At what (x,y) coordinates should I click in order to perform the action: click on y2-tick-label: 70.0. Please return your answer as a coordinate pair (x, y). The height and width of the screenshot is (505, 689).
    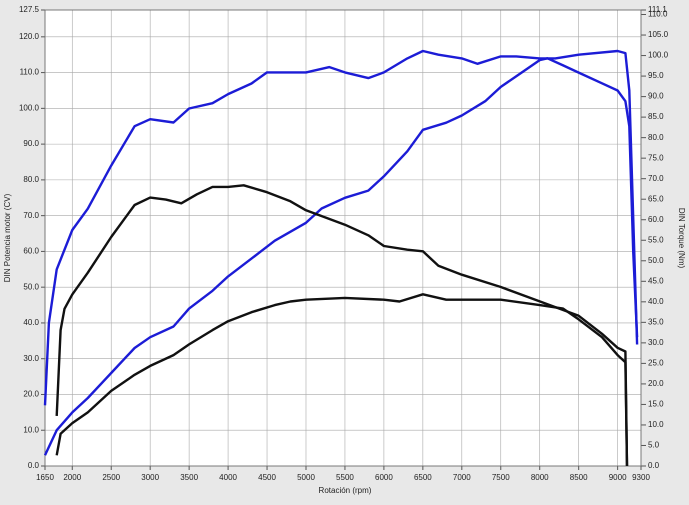
    Looking at the image, I should click on (656, 178).